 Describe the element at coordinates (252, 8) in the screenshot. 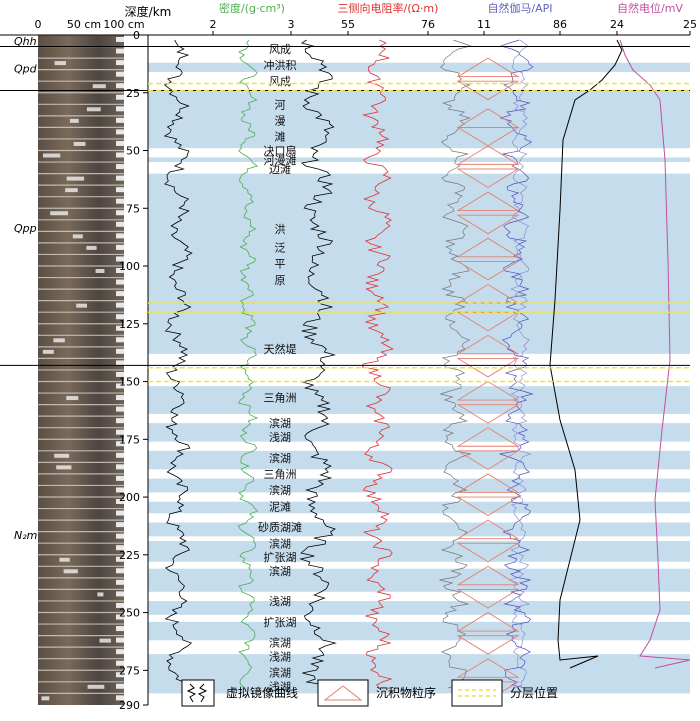

I see `track-title-0: 密度/(g·cm³)` at that location.